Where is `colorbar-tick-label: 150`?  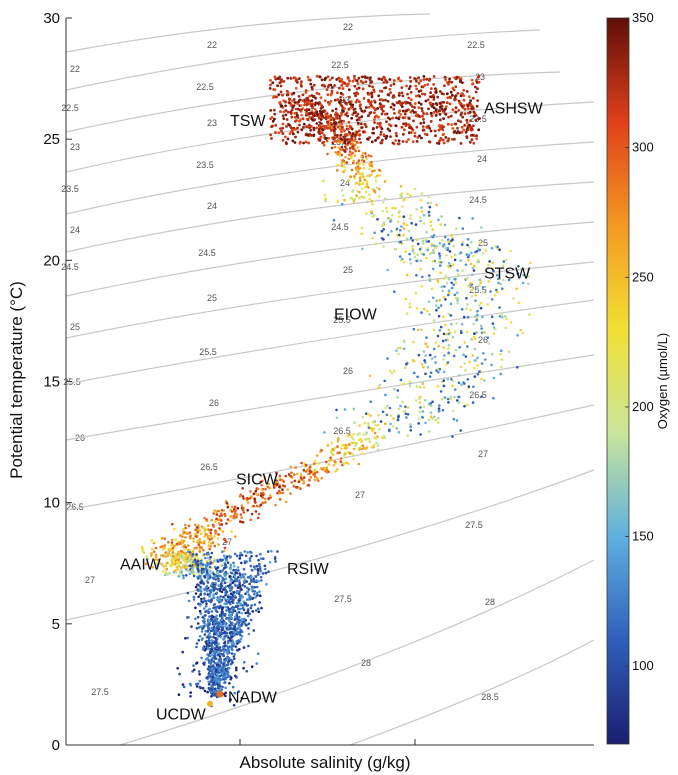 colorbar-tick-label: 150 is located at coordinates (643, 536).